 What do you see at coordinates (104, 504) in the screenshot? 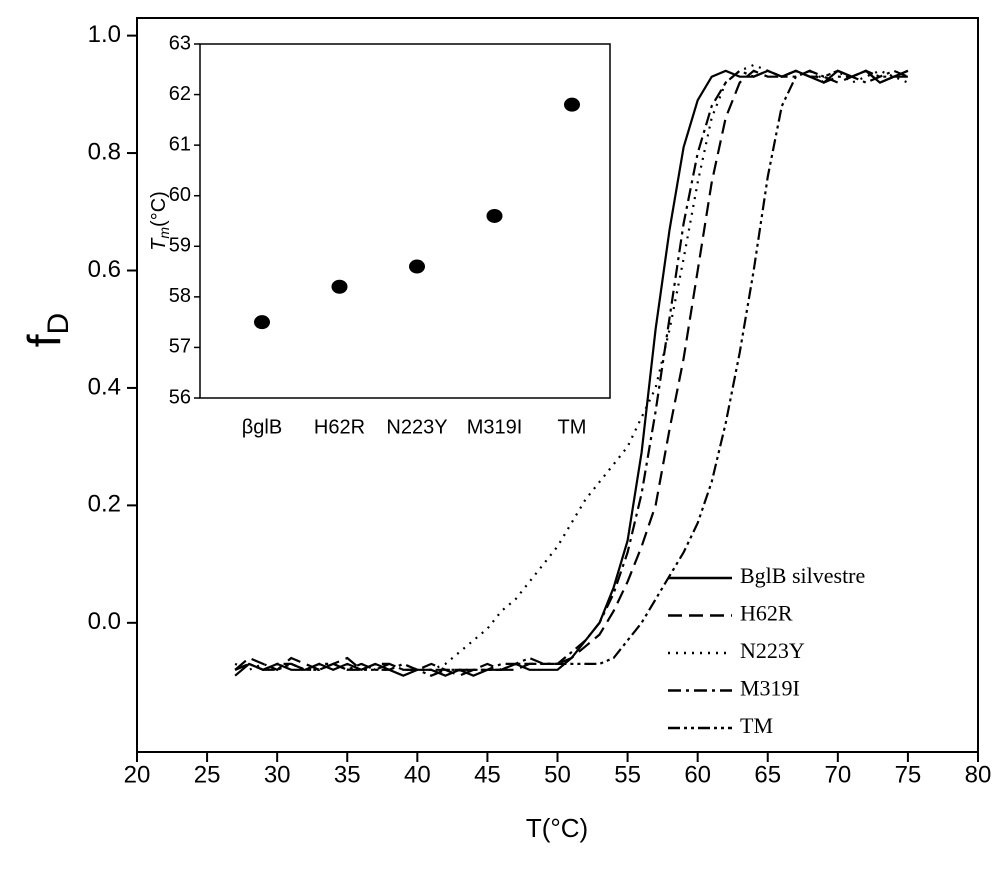
I see `y-tick-label: 0.2` at bounding box center [104, 504].